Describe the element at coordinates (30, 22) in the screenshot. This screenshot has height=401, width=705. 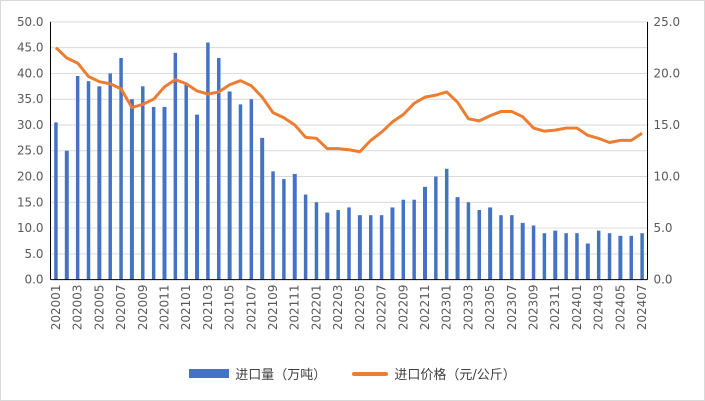
I see `y-left-tick-label: 50.0` at that location.